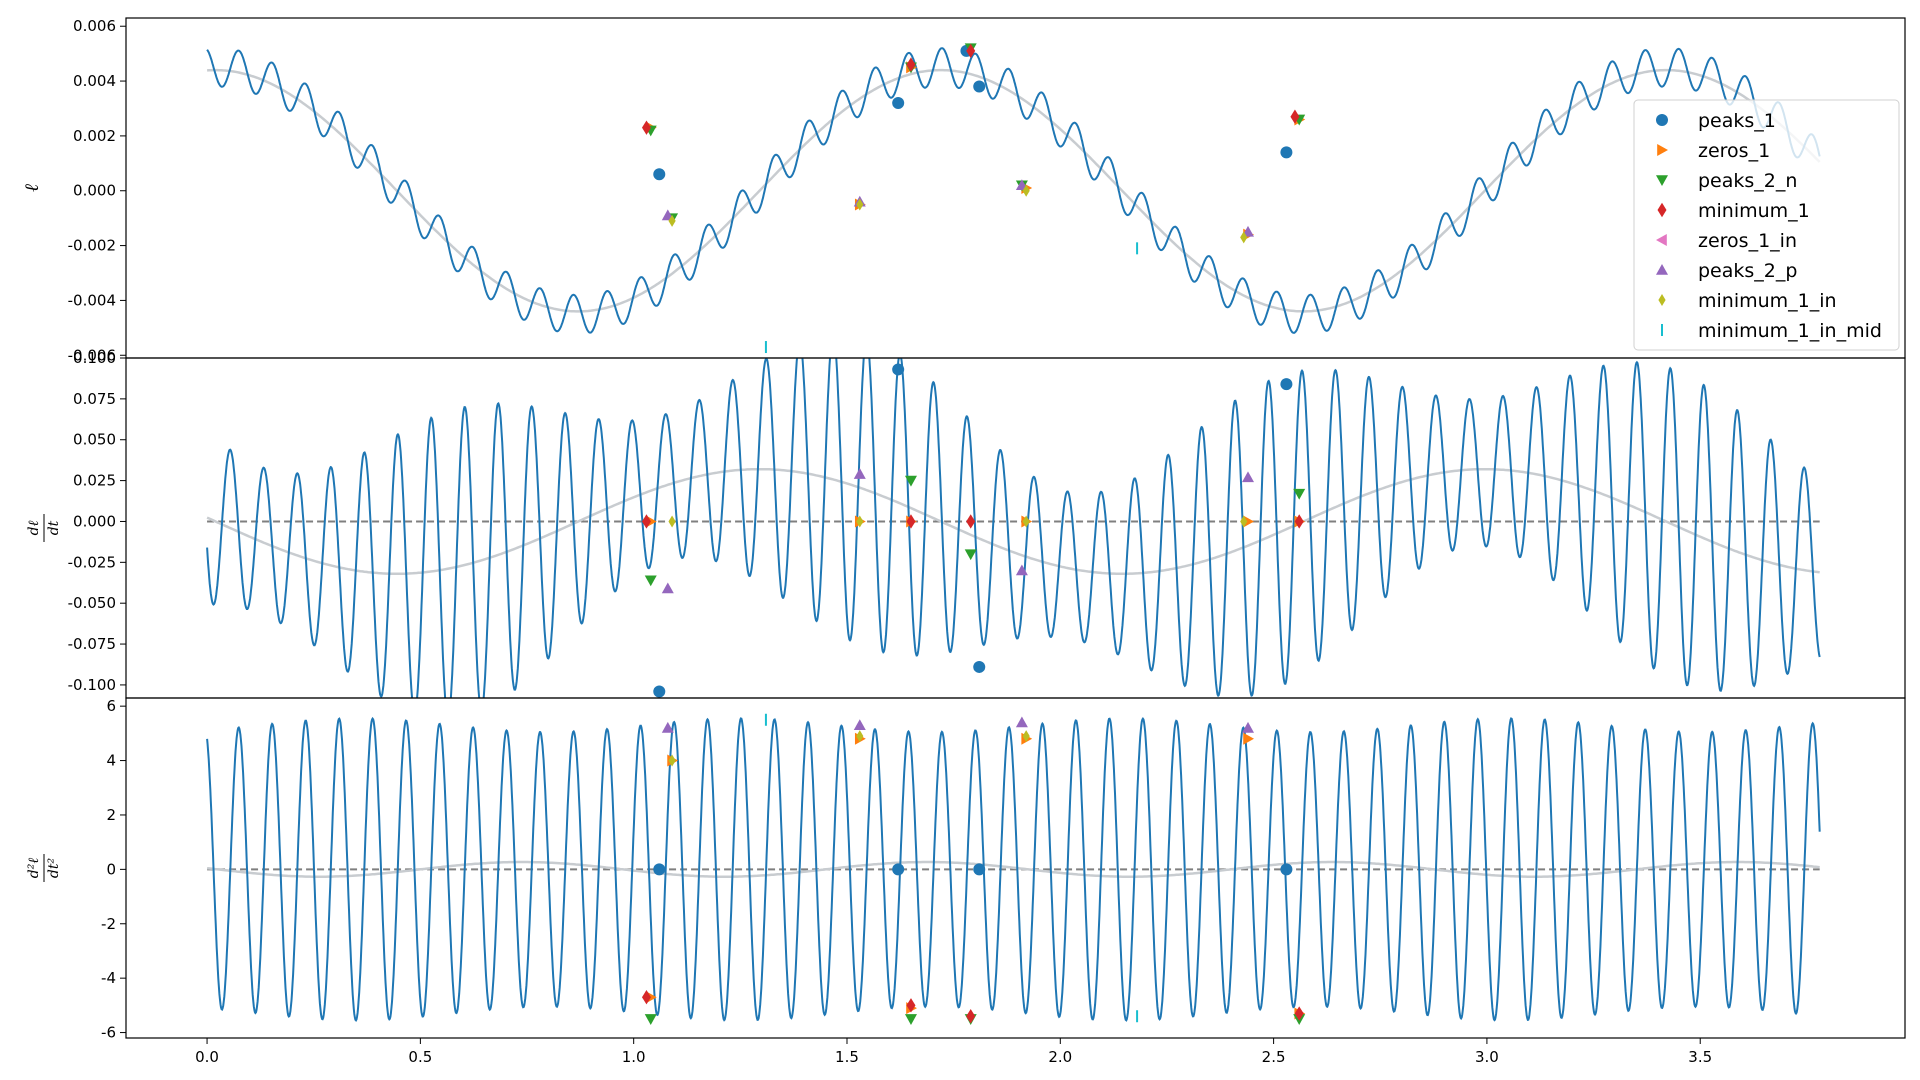 The height and width of the screenshot is (1080, 1920). What do you see at coordinates (34, 868) in the screenshot?
I see `y-axis-label-numerator: d²ℓ` at bounding box center [34, 868].